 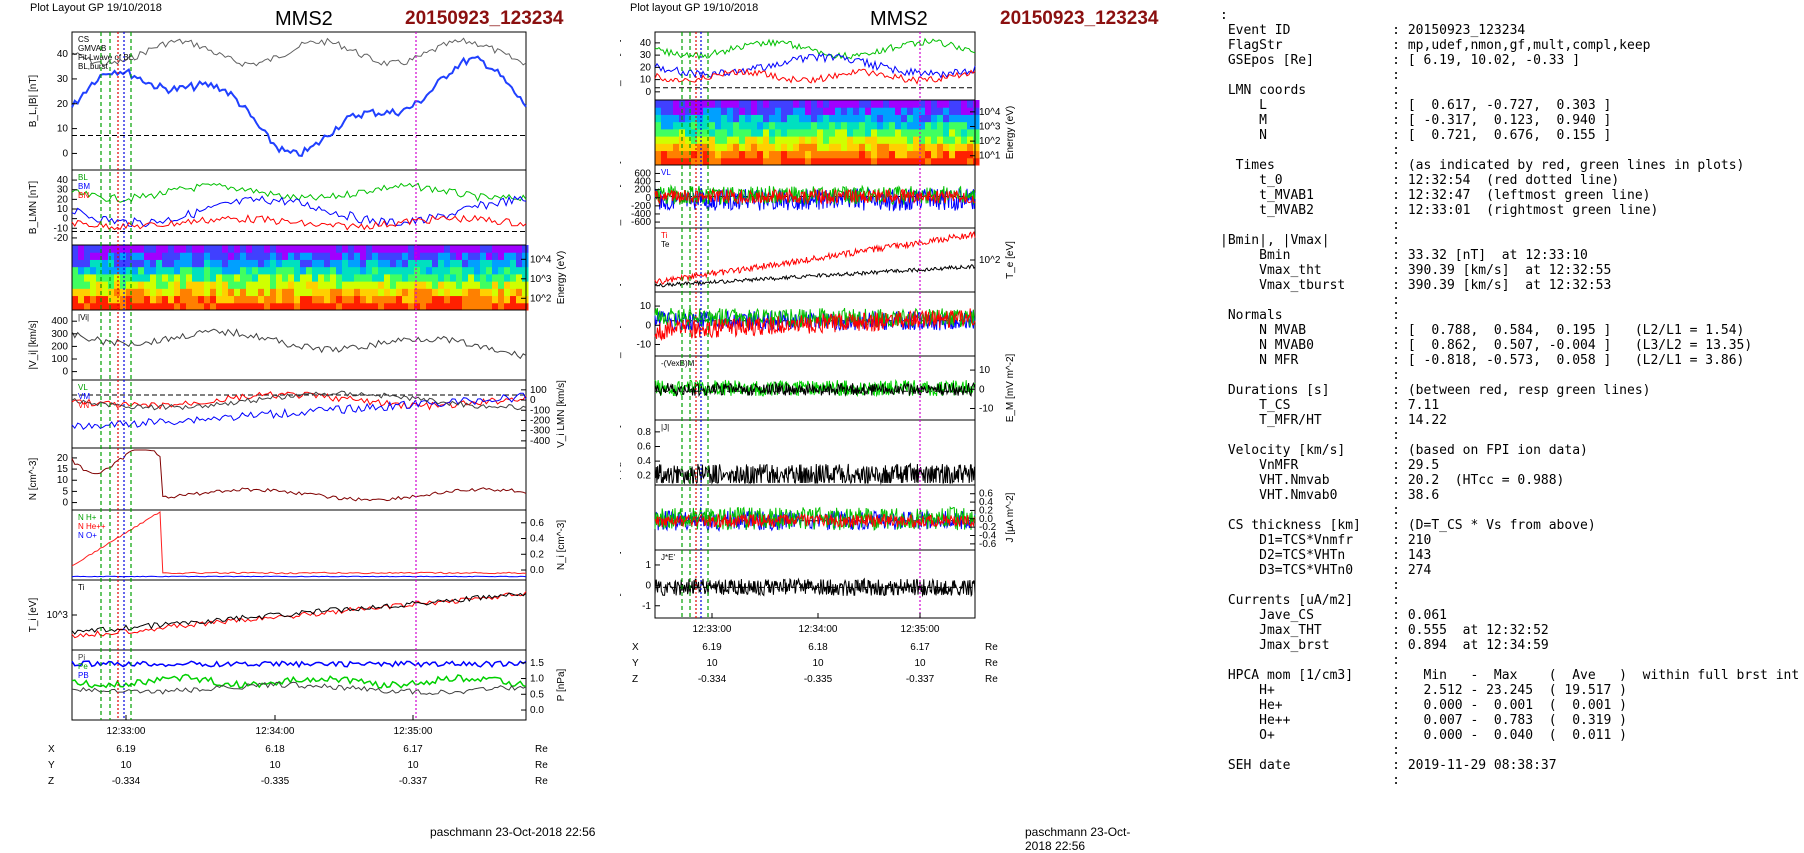 I want to click on coord-row-label: X, so click(x=51, y=749).